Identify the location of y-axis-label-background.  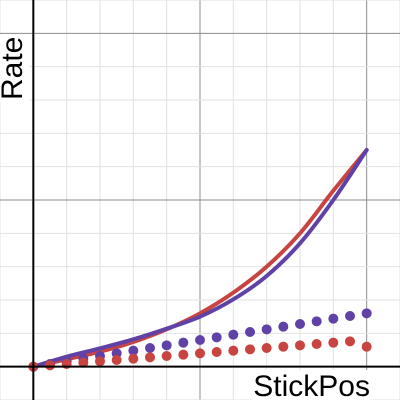
(14, 68).